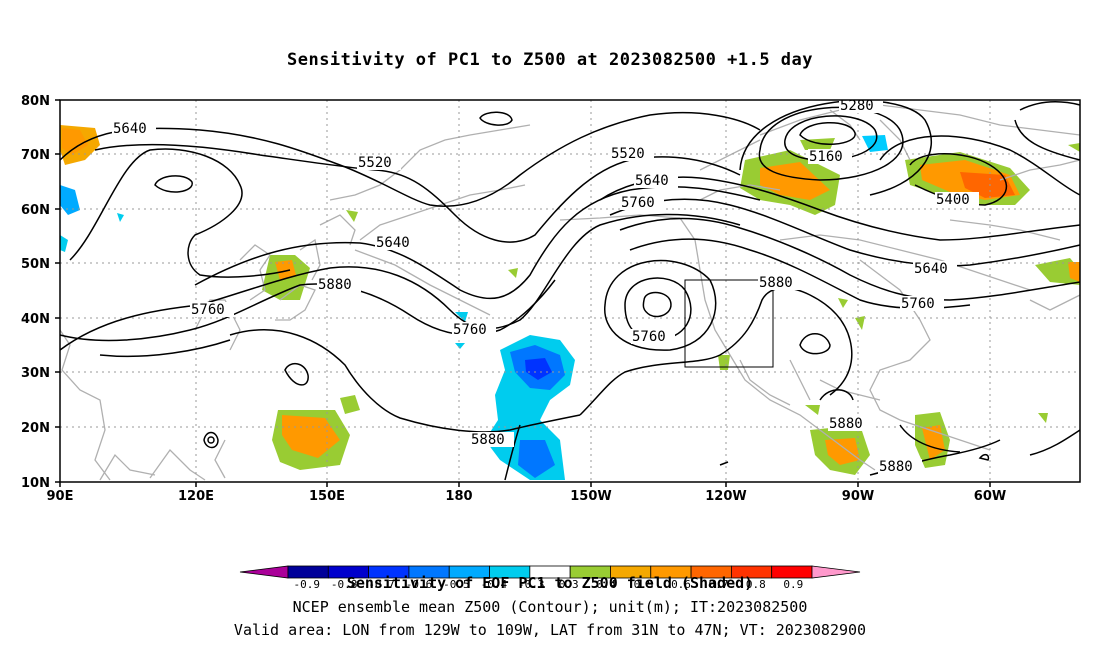 The image size is (1100, 650). What do you see at coordinates (606, 584) in the screenshot?
I see `colorbar-tick-label: 0.4` at bounding box center [606, 584].